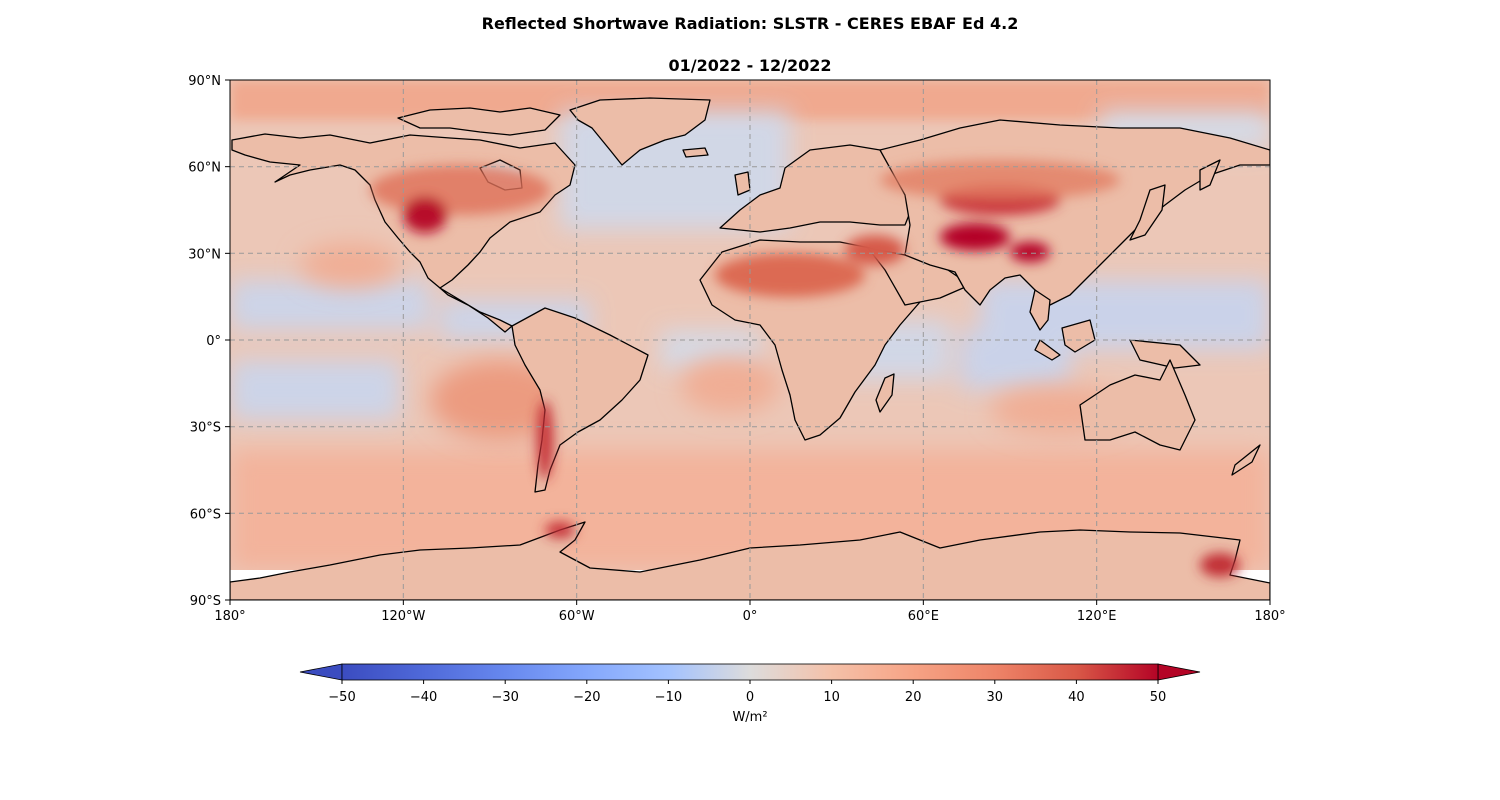 This screenshot has height=800, width=1500. What do you see at coordinates (204, 254) in the screenshot?
I see `y-tick-label: 30°N` at bounding box center [204, 254].